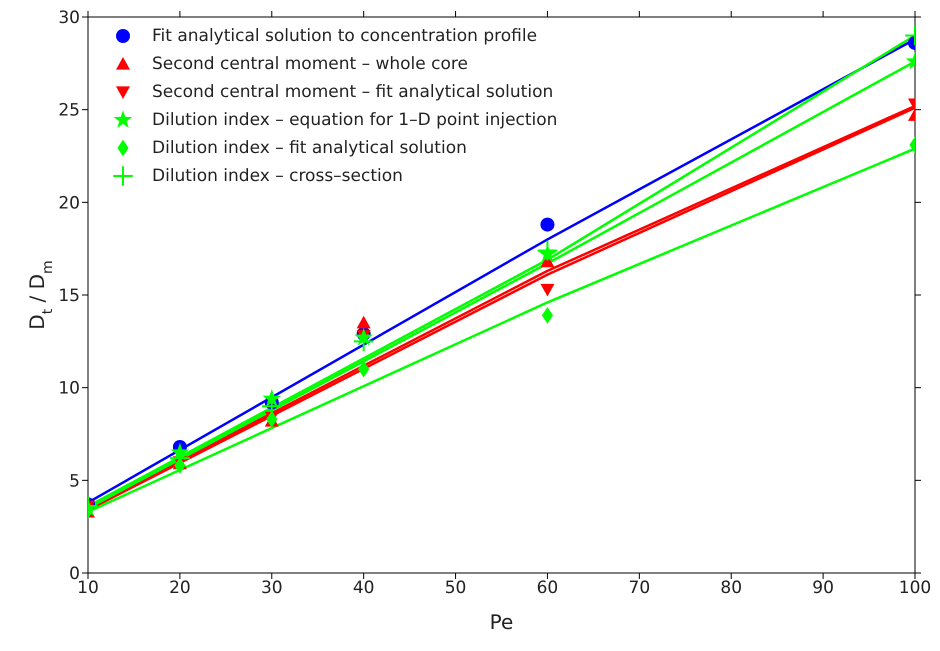  Describe the element at coordinates (345, 36) in the screenshot. I see `legend-label: Fit analytical solution to concentration profile` at that location.